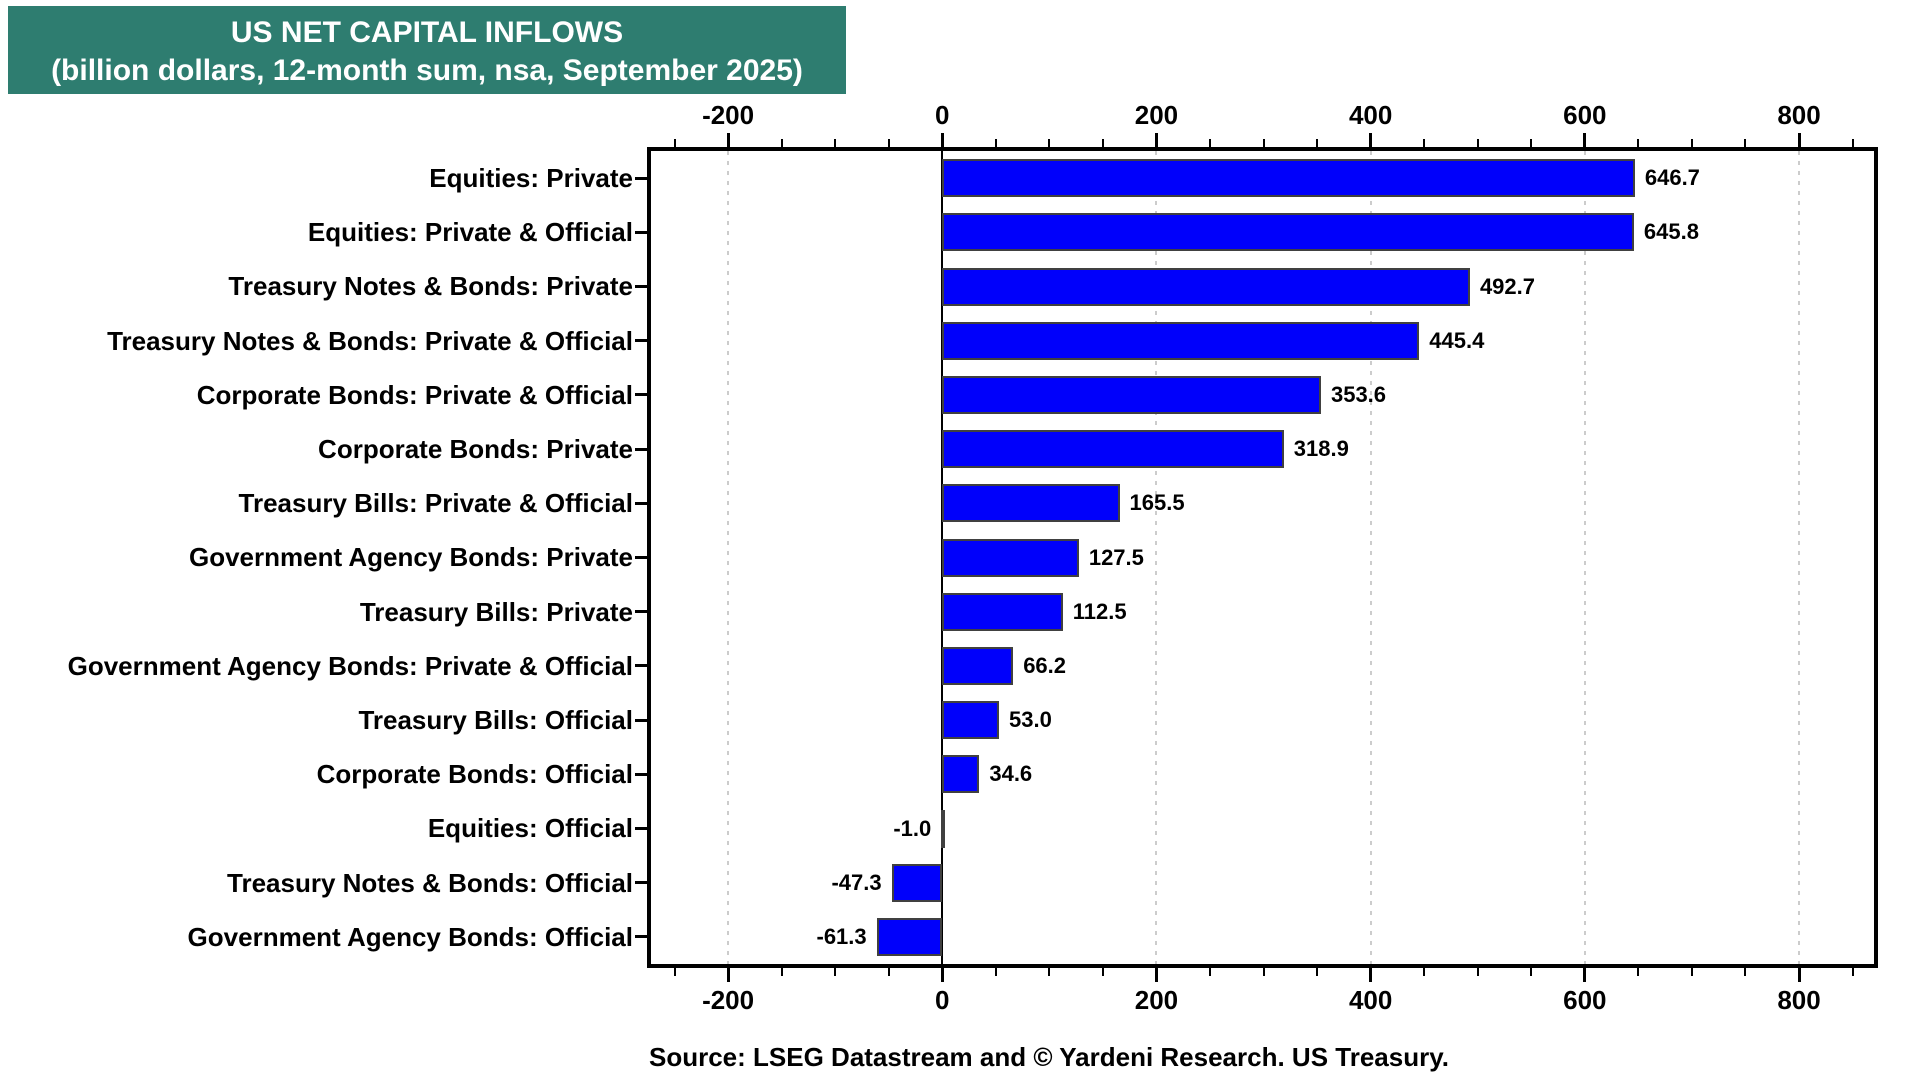  I want to click on x-axis-tick-label-top: 0, so click(942, 115).